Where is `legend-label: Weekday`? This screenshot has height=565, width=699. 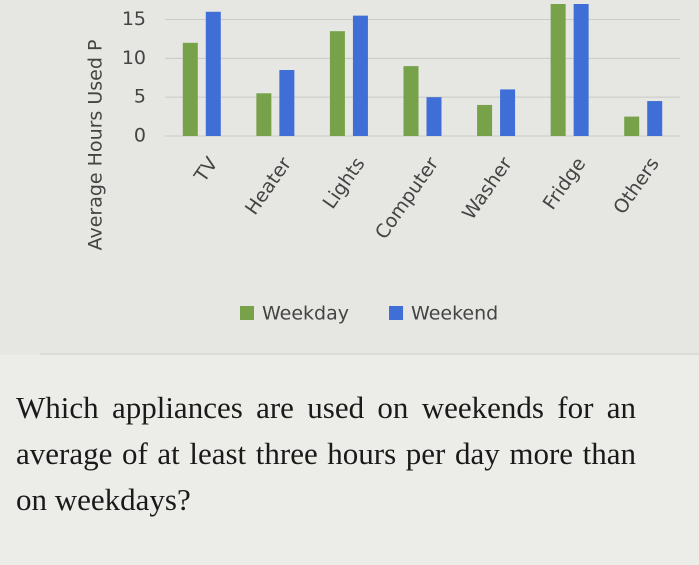 legend-label: Weekday is located at coordinates (305, 314).